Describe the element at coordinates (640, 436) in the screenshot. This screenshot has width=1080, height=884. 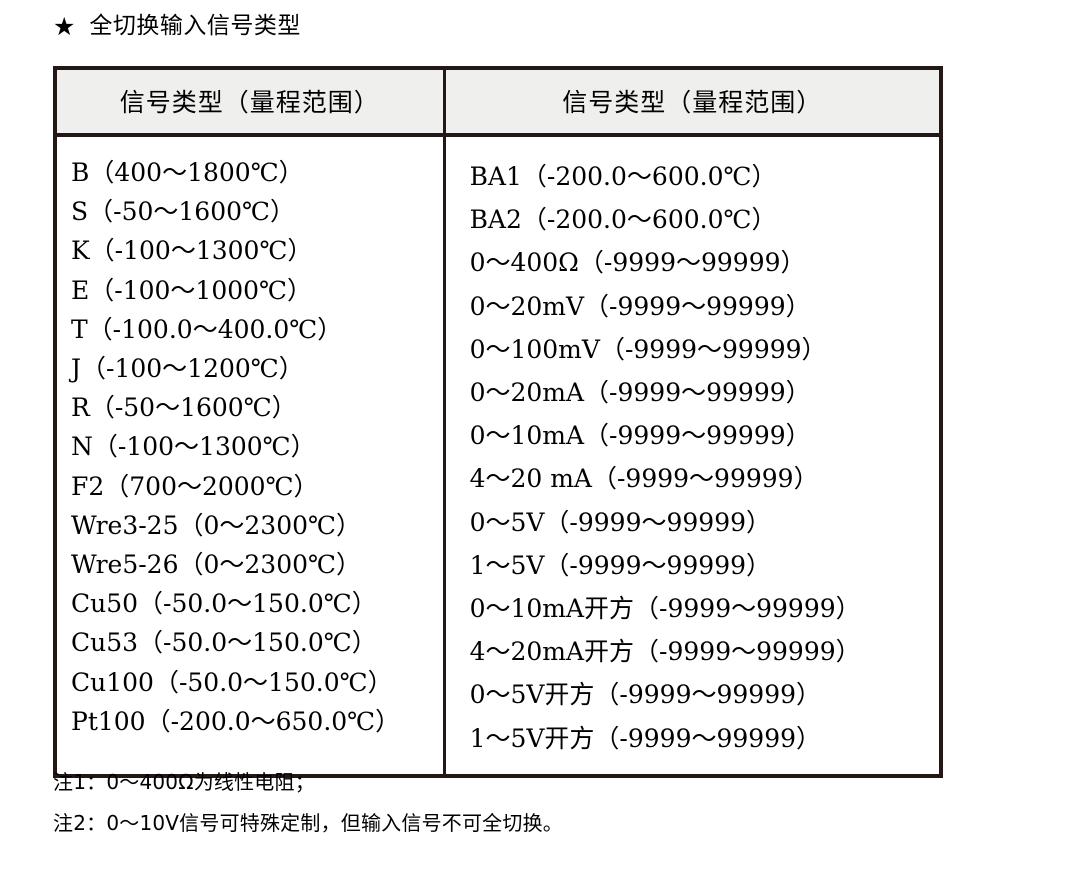
I see `list-item: 0～10mA（-9999～99999）` at that location.